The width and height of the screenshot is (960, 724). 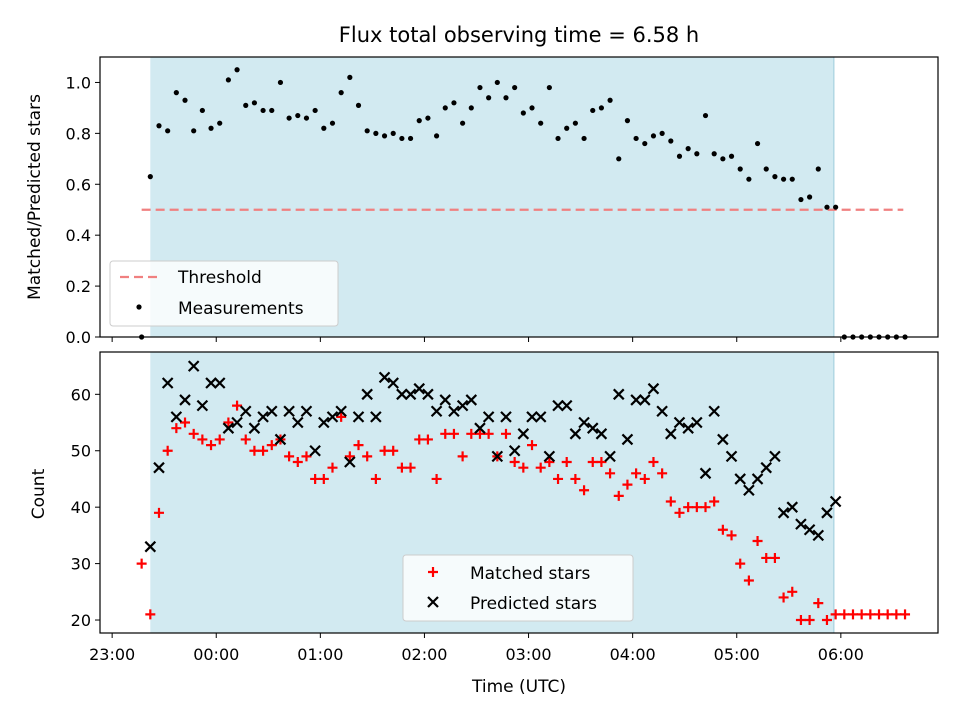 I want to click on legend-ratio: Threshold Measurements, so click(x=224, y=293).